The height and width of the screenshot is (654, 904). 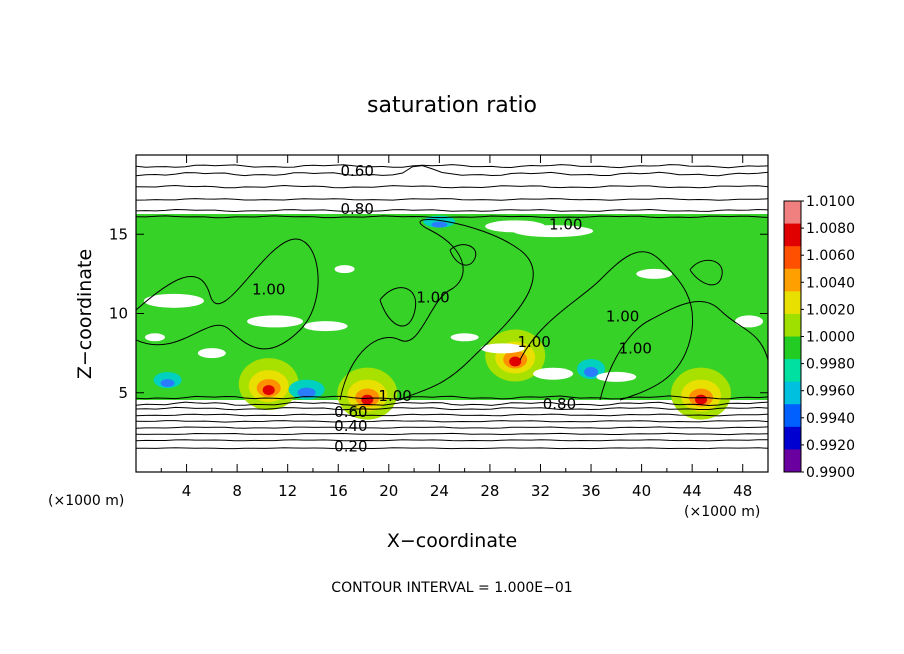 I want to click on x-tick-label: 44, so click(x=692, y=491).